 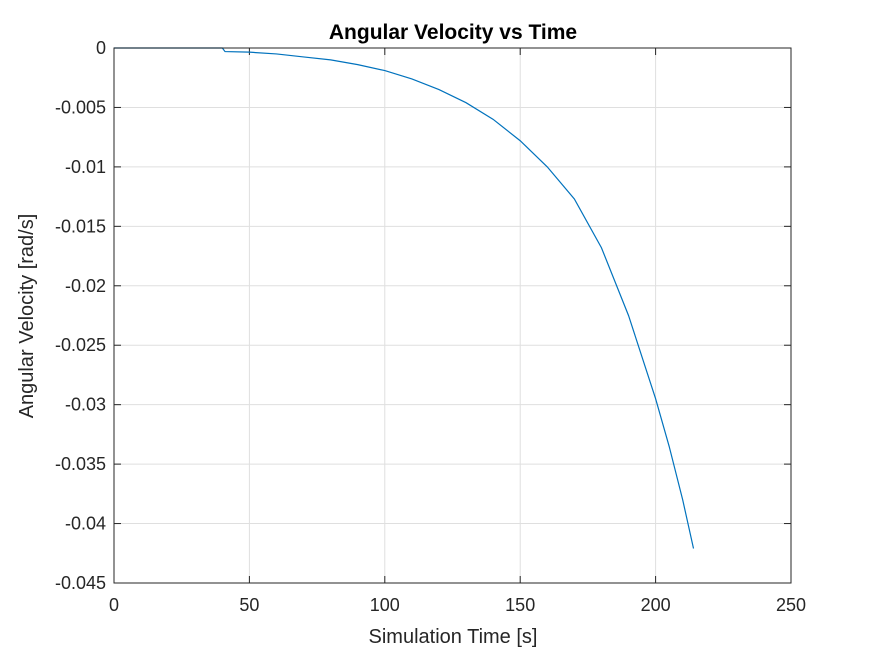 I want to click on y-tick-label: 0, so click(x=101, y=48).